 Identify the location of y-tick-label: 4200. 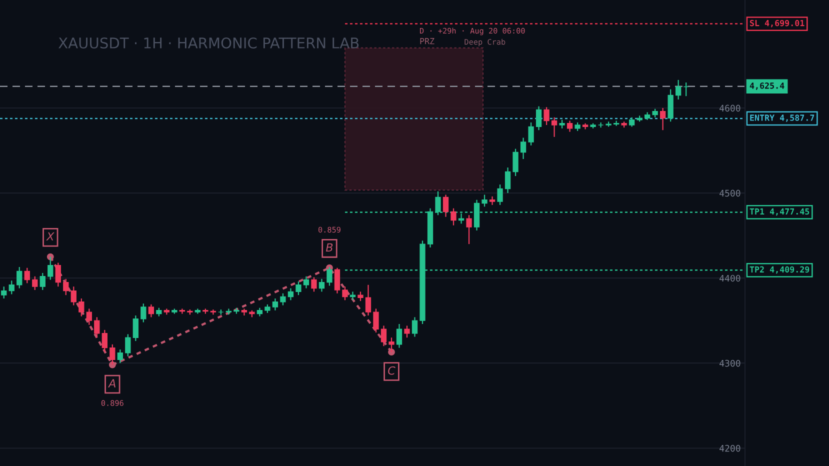
(730, 448).